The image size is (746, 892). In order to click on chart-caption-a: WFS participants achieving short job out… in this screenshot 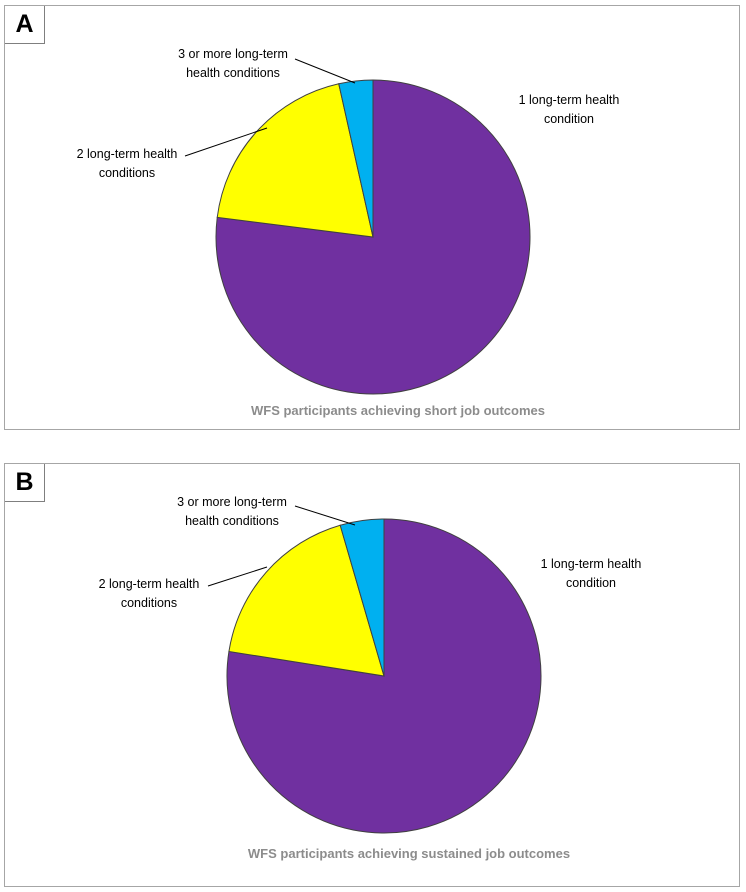, I will do `click(398, 410)`.